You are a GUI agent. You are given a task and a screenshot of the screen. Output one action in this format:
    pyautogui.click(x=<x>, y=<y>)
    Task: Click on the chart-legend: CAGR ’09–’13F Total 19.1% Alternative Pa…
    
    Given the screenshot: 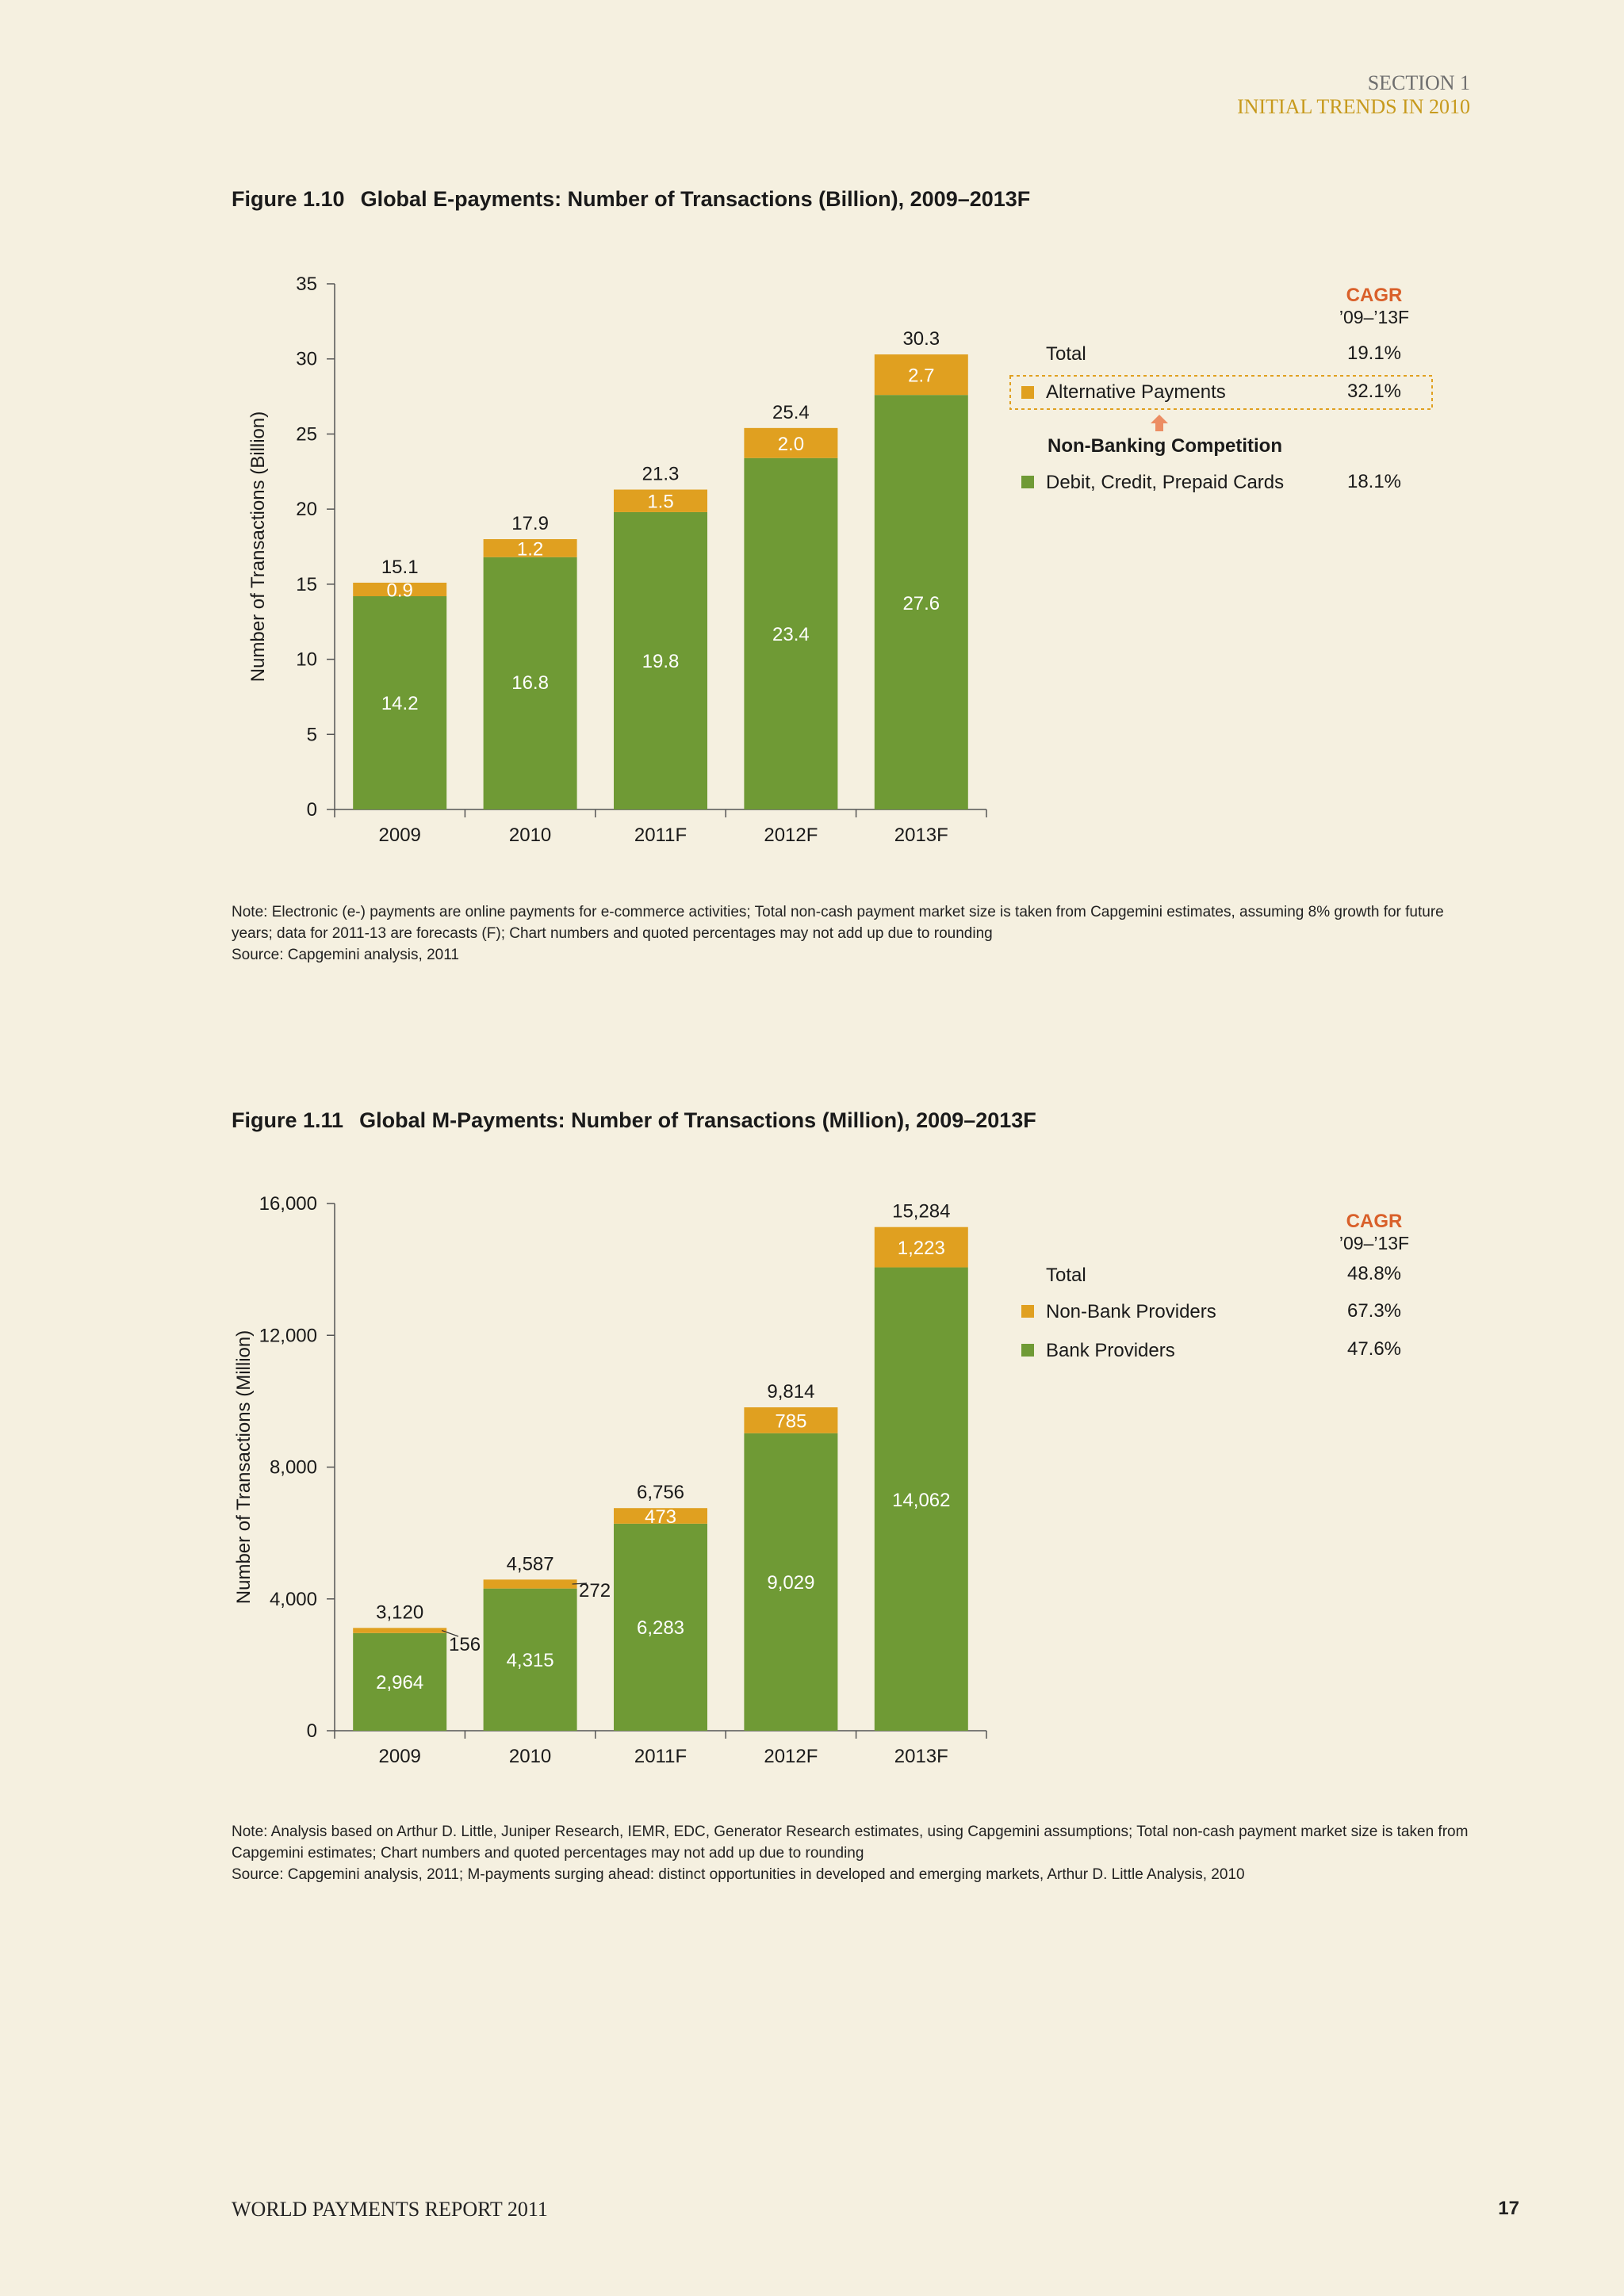 What is the action you would take?
    pyautogui.click(x=1221, y=389)
    